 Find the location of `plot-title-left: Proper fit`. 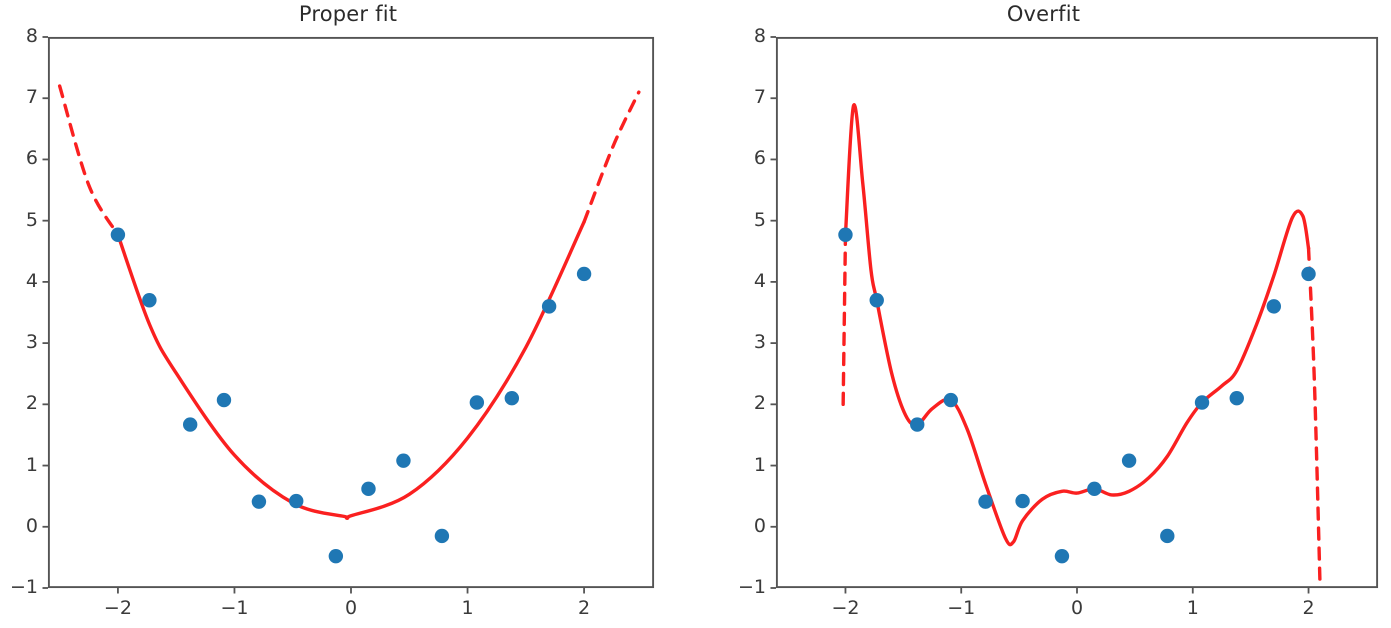

plot-title-left: Proper fit is located at coordinates (348, 14).